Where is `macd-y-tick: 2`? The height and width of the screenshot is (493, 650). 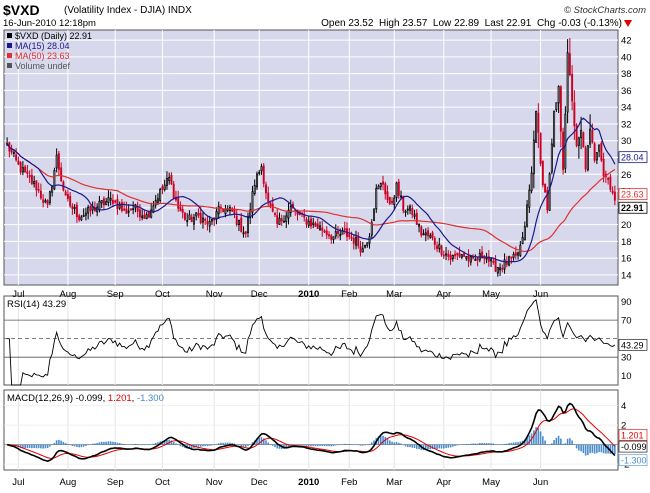 macd-y-tick: 2 is located at coordinates (623, 426).